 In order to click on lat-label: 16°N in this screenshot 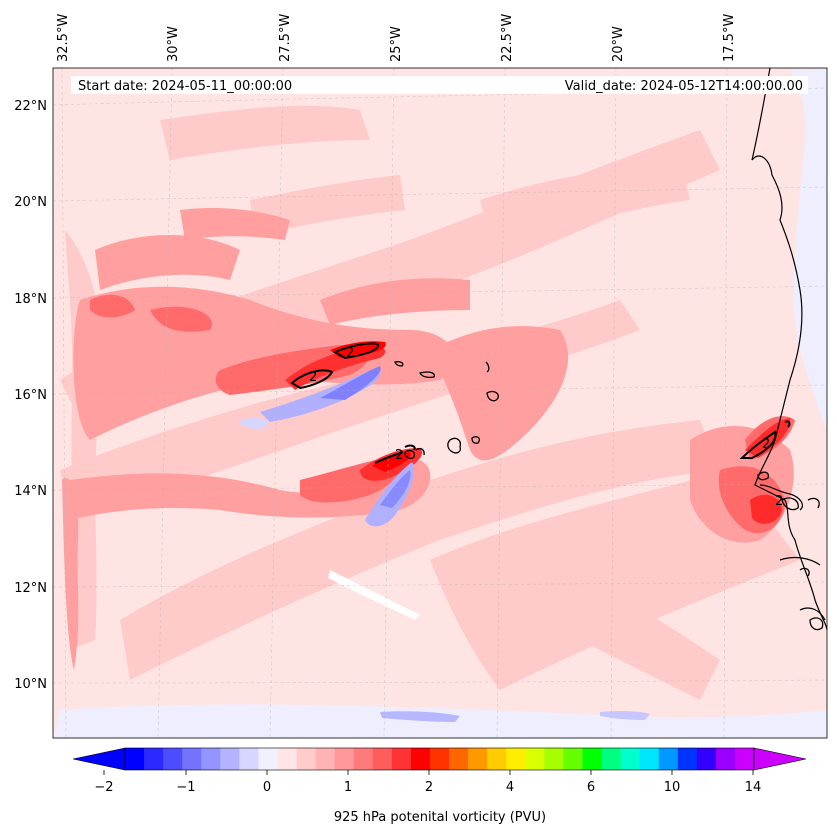, I will do `click(30, 395)`.